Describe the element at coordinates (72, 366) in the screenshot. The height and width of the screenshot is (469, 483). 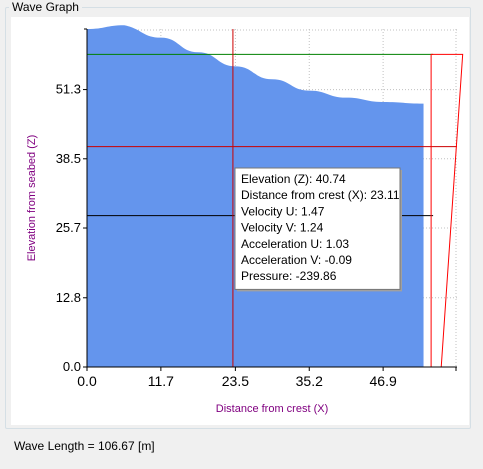
I see `y-tick-label: 0.0` at that location.